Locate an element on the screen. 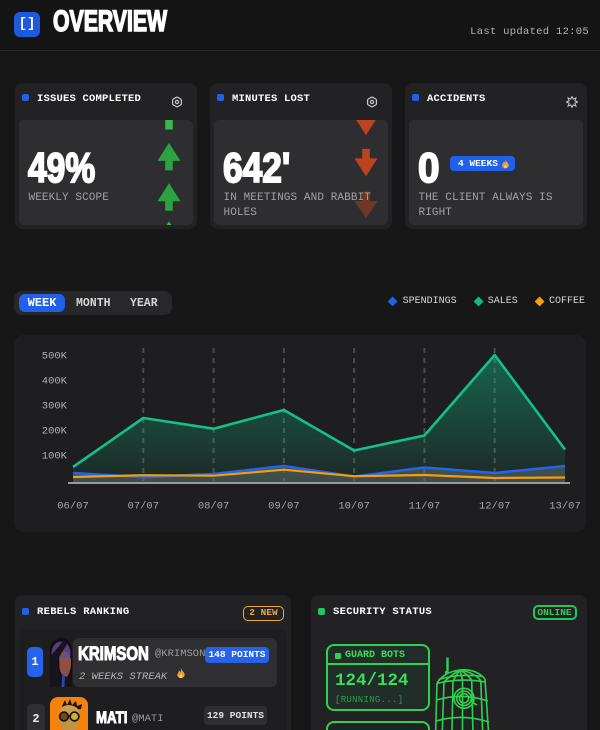 Image resolution: width=600 pixels, height=730 pixels. svg-text: 06/07 is located at coordinates (73, 507).